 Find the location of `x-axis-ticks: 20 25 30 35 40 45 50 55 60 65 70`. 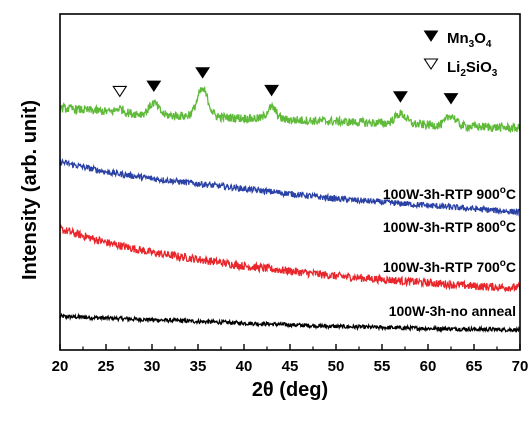

x-axis-ticks: 20 25 30 35 40 45 50 55 60 65 70 is located at coordinates (290, 359).